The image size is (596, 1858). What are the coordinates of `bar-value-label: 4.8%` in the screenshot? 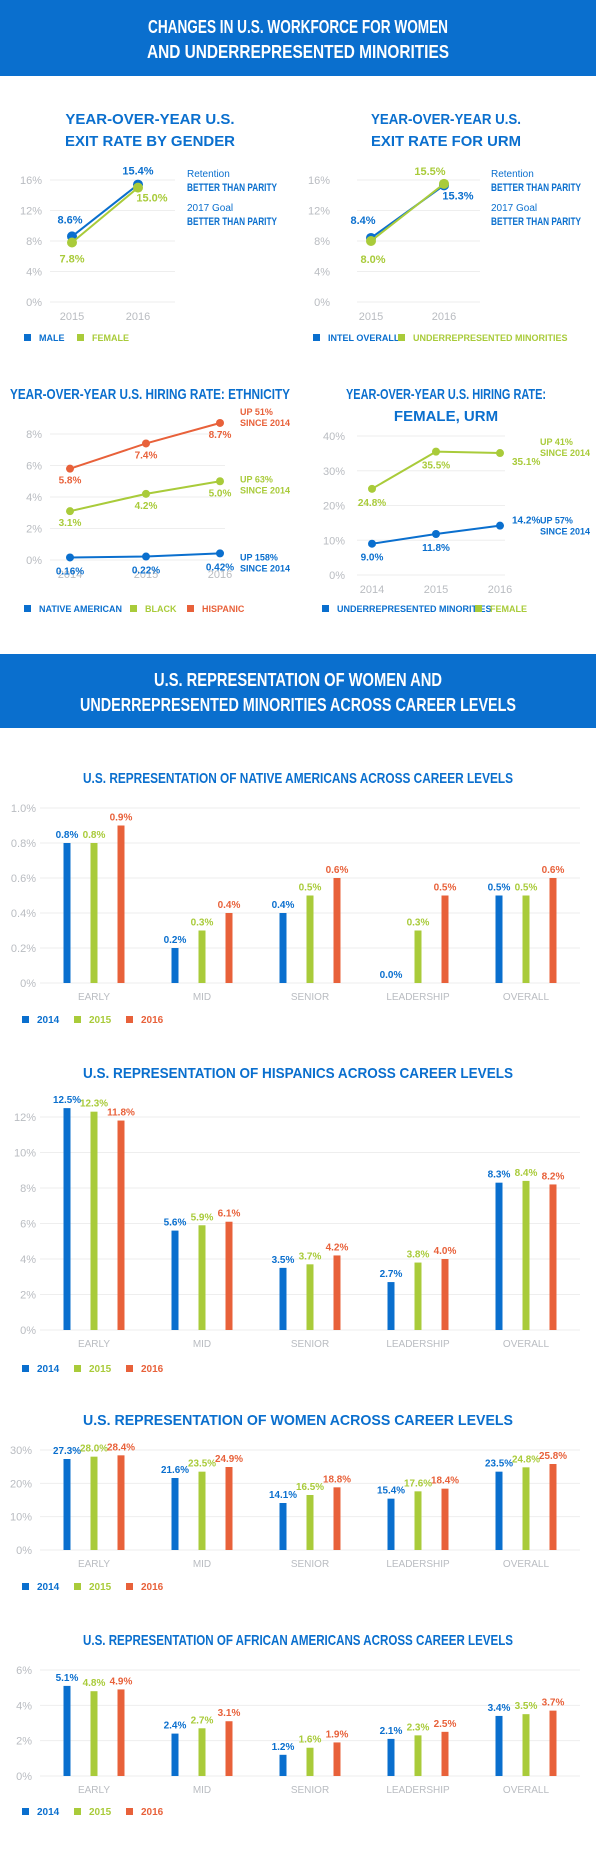 It's located at (94, 1683).